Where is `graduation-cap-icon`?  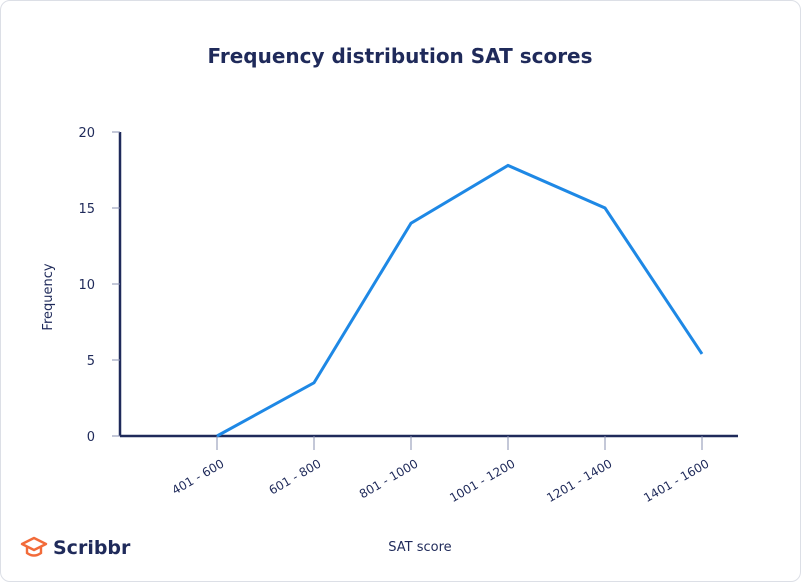
graduation-cap-icon is located at coordinates (34, 546).